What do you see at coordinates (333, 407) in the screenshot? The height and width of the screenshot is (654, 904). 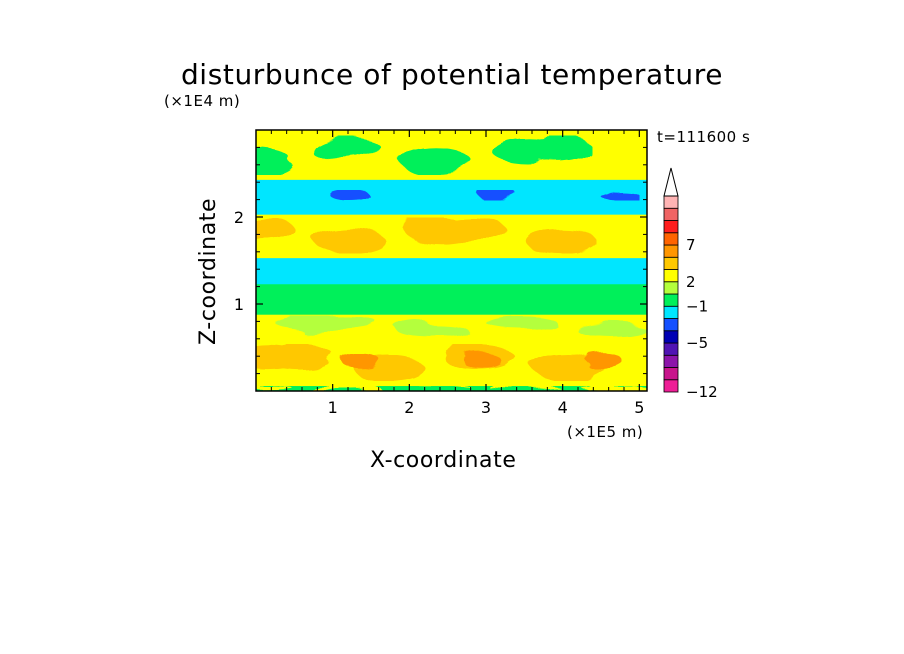 I see `x-tick-label: 1` at bounding box center [333, 407].